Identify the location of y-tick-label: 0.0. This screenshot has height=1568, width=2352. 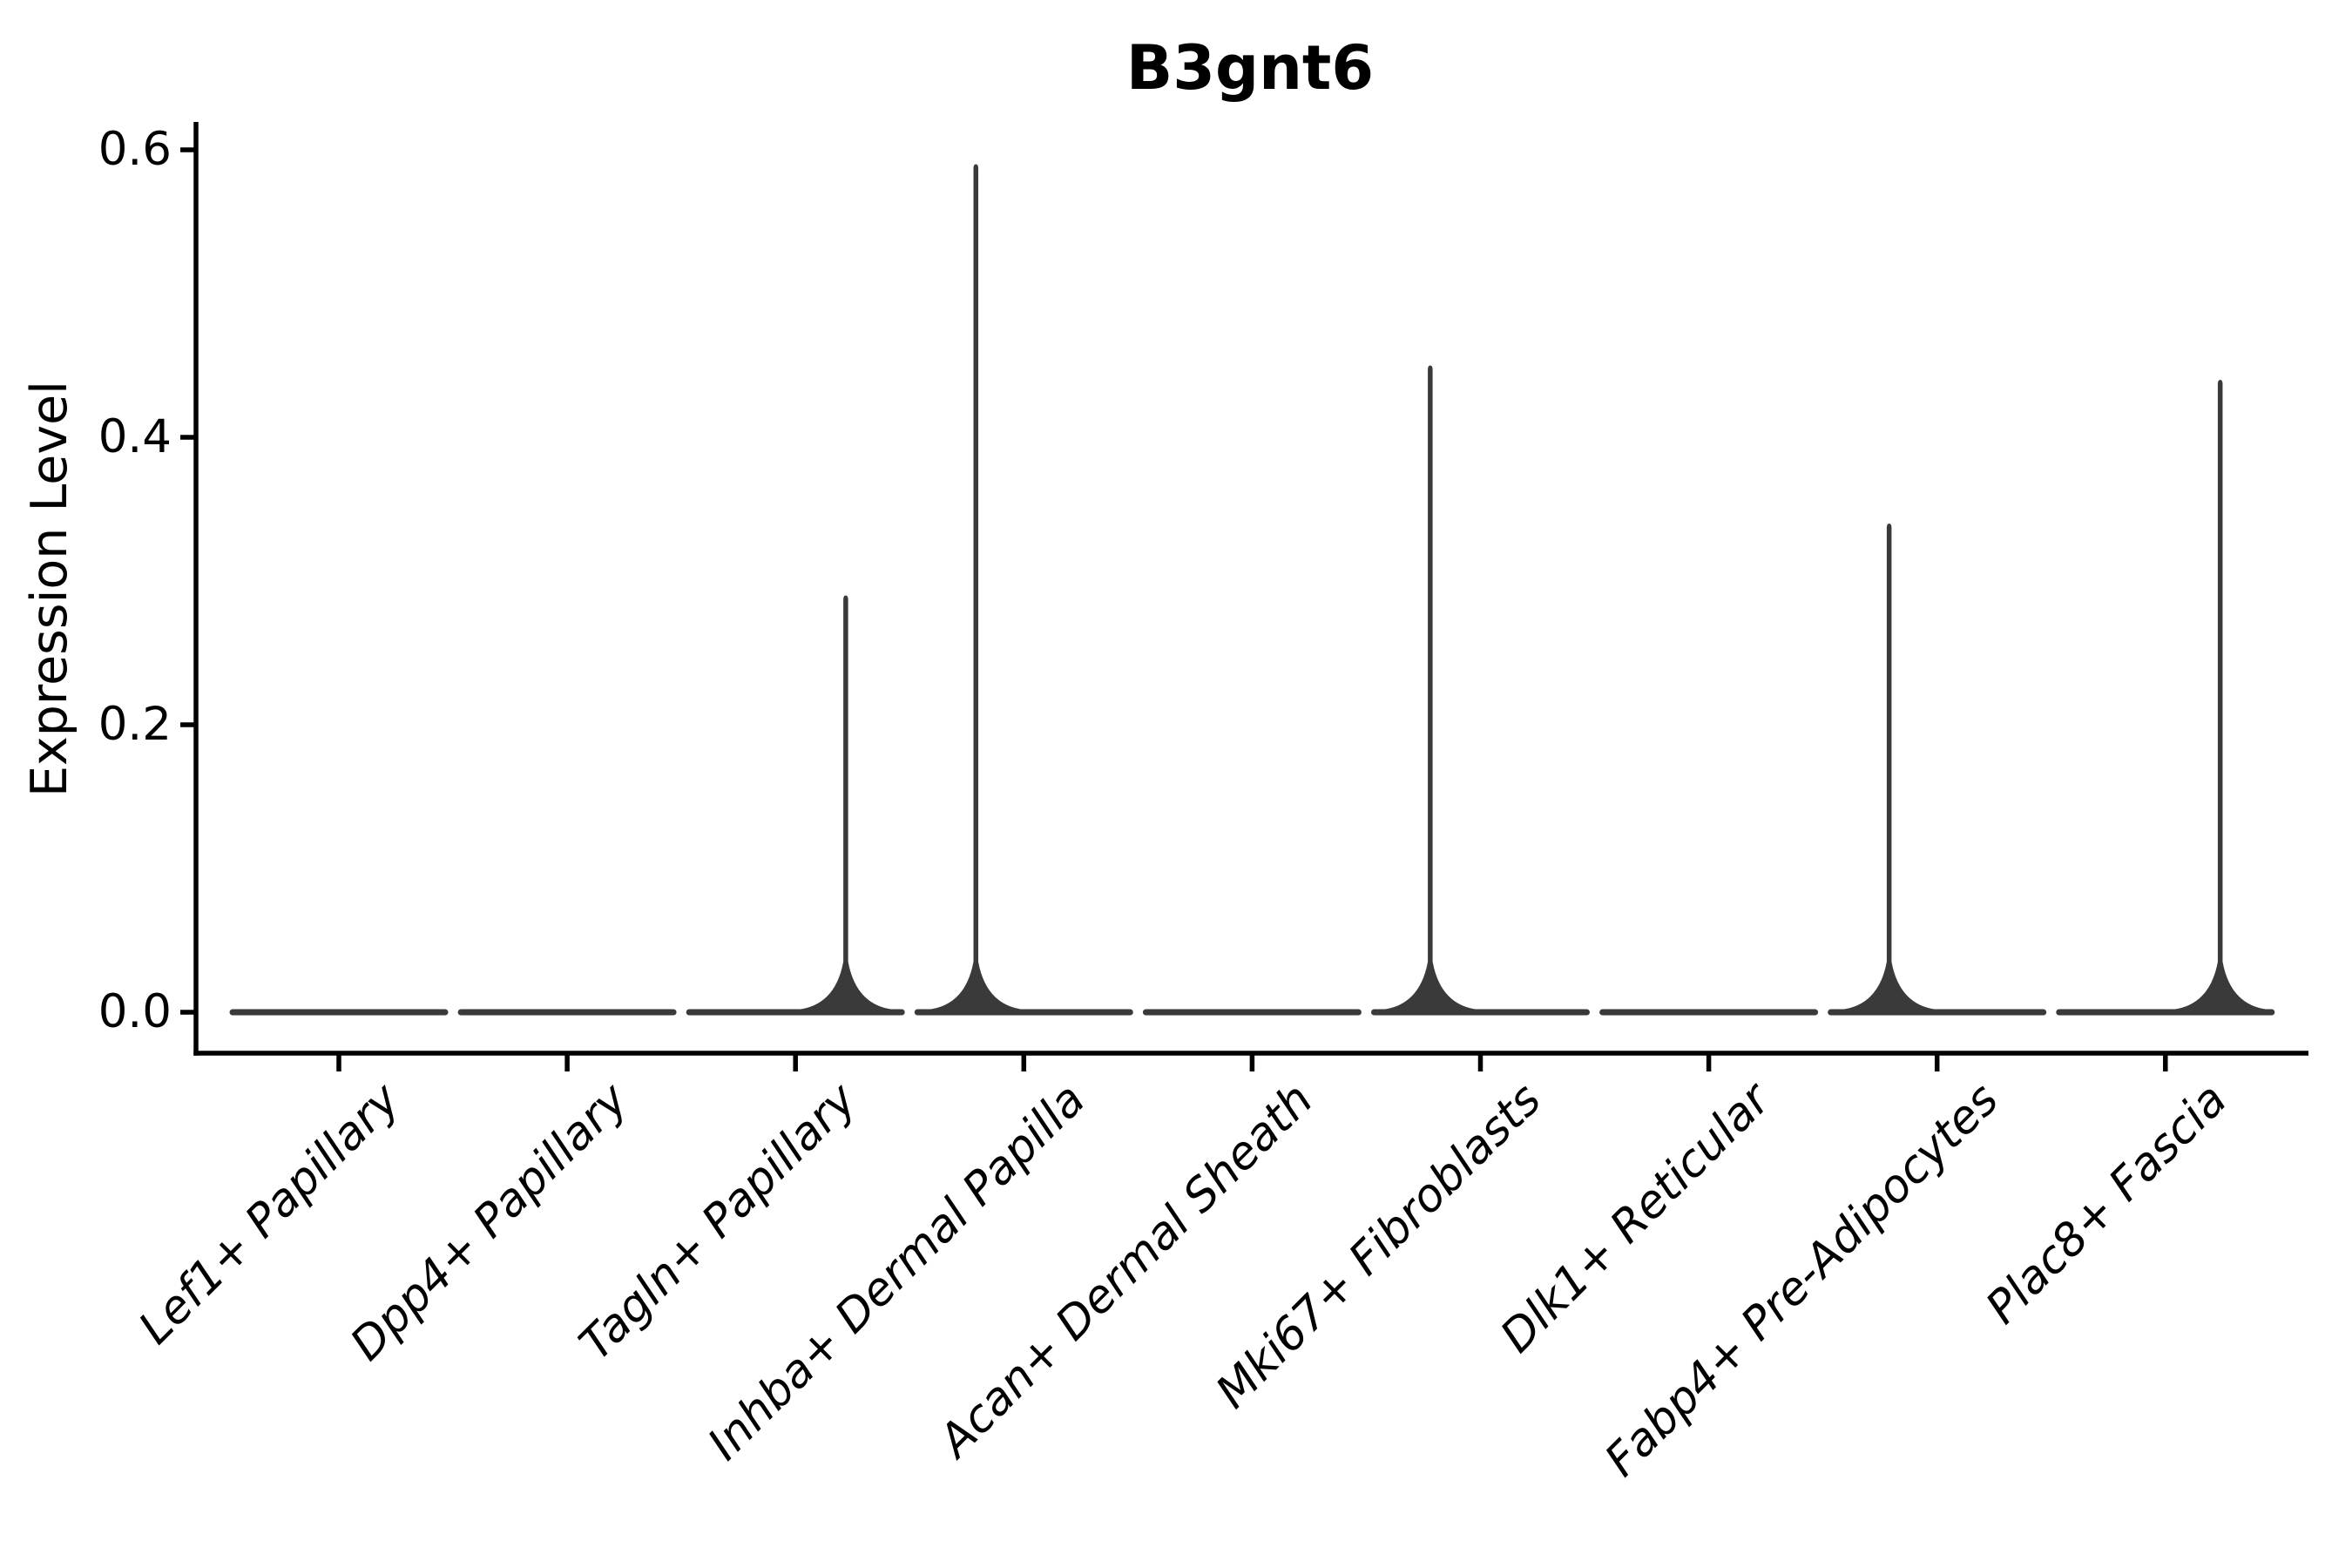
(135, 1012).